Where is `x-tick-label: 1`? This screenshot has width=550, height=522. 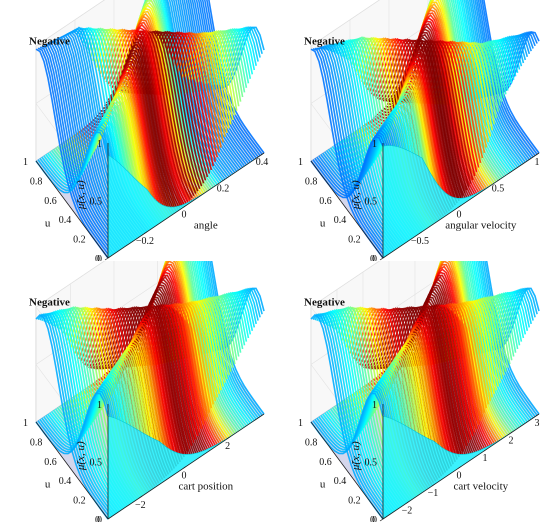
x-tick-label: 1 is located at coordinates (537, 162).